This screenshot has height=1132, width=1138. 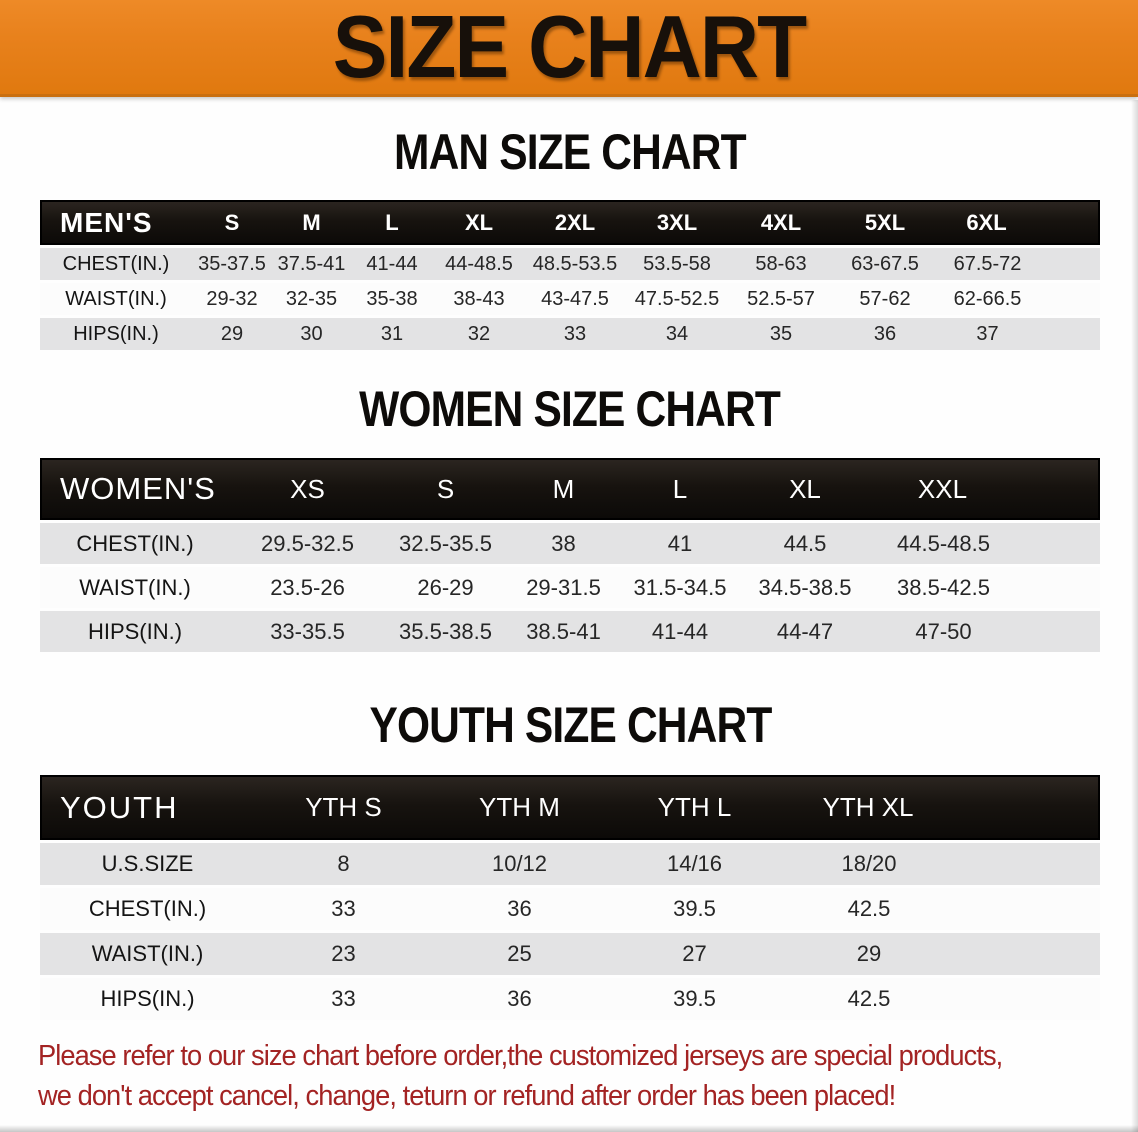 I want to click on size-value: 32.5-35.5, so click(x=445, y=543).